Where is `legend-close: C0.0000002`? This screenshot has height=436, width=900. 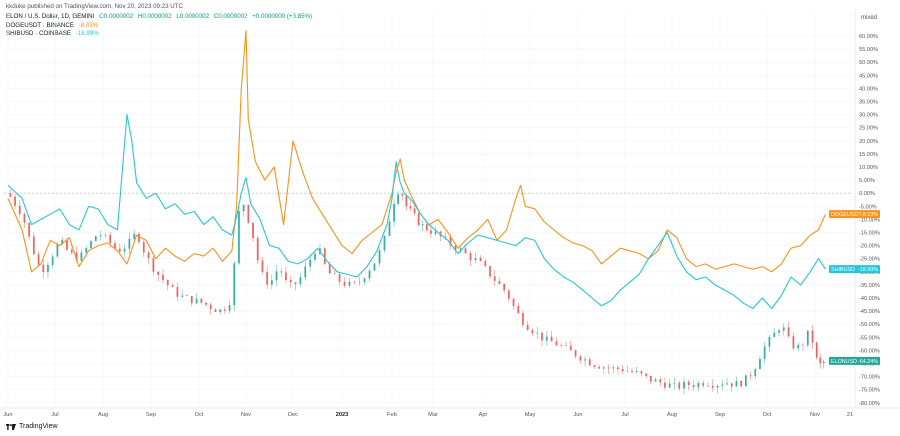
legend-close: C0.0000002 is located at coordinates (230, 16).